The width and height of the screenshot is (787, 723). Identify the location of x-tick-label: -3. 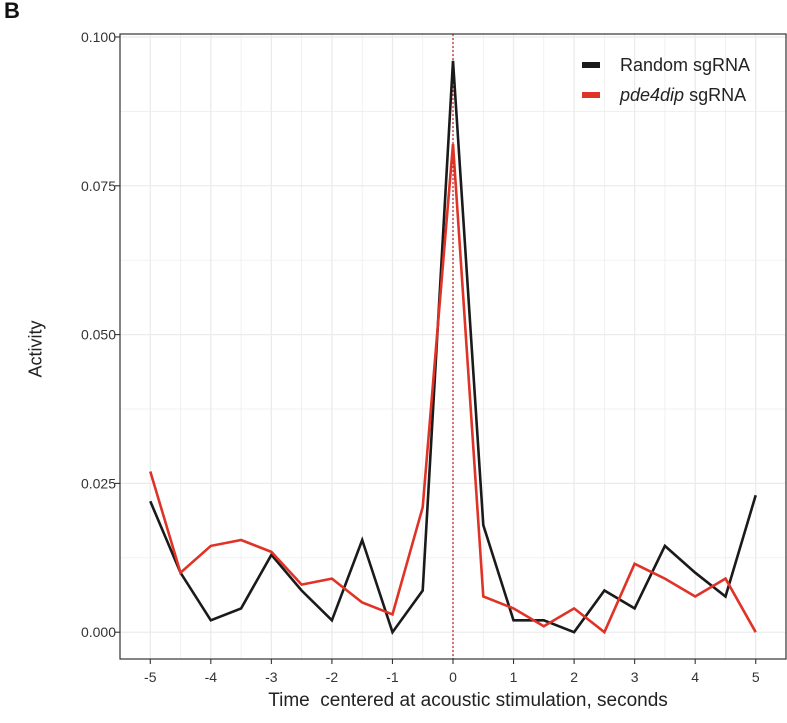
(271, 677).